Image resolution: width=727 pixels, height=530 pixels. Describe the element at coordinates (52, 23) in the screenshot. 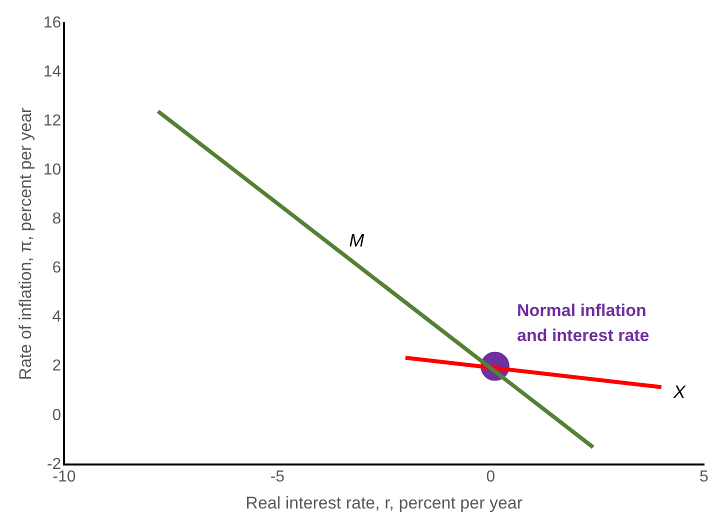

I see `y-tick-label: 16` at that location.